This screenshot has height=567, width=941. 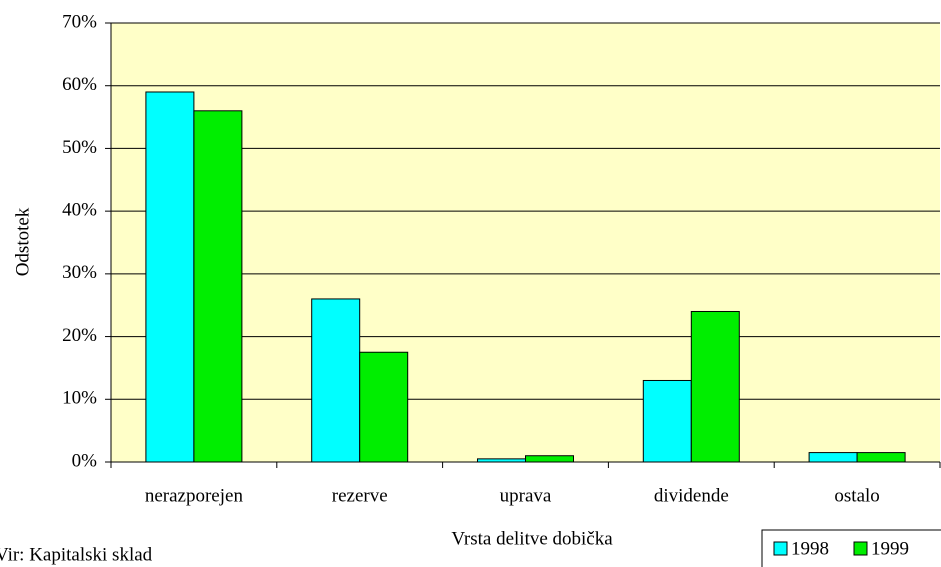 What do you see at coordinates (79, 21) in the screenshot?
I see `y-tick-label: 70%` at bounding box center [79, 21].